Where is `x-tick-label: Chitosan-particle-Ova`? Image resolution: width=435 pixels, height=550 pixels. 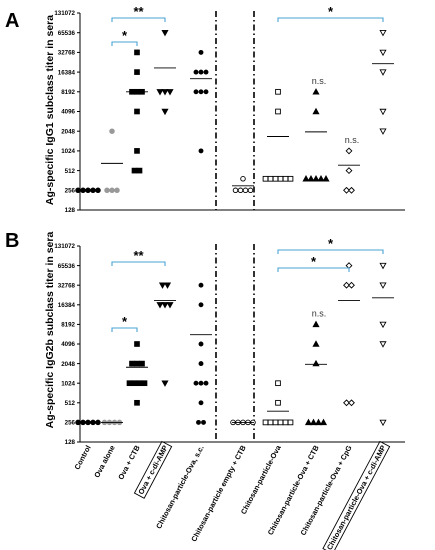
x-tick-label: Chitosan-particle-Ova is located at coordinates (261, 479).